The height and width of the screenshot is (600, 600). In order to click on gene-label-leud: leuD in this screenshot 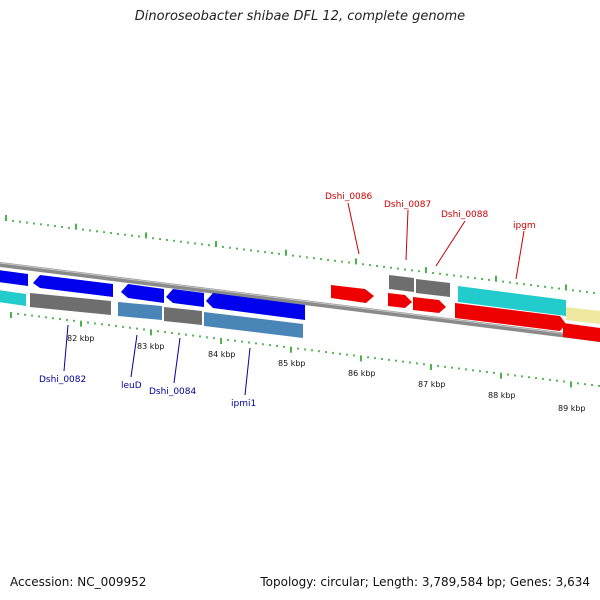, I will do `click(131, 386)`.